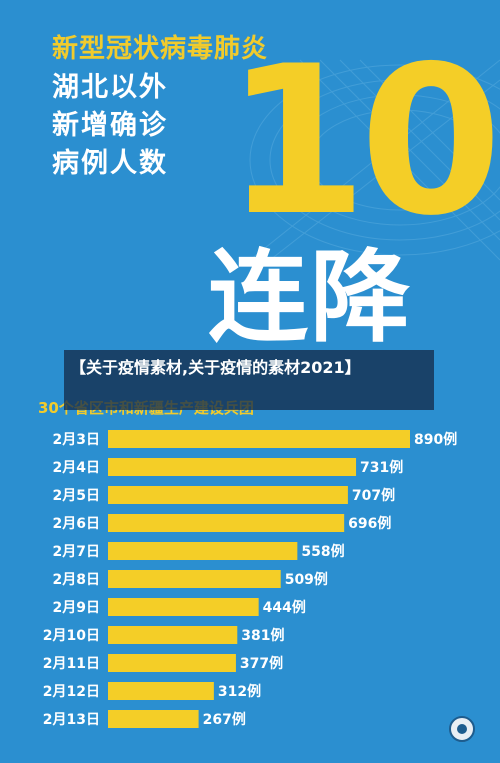 The height and width of the screenshot is (763, 500). What do you see at coordinates (71, 636) in the screenshot?
I see `category-label: 2月10日` at bounding box center [71, 636].